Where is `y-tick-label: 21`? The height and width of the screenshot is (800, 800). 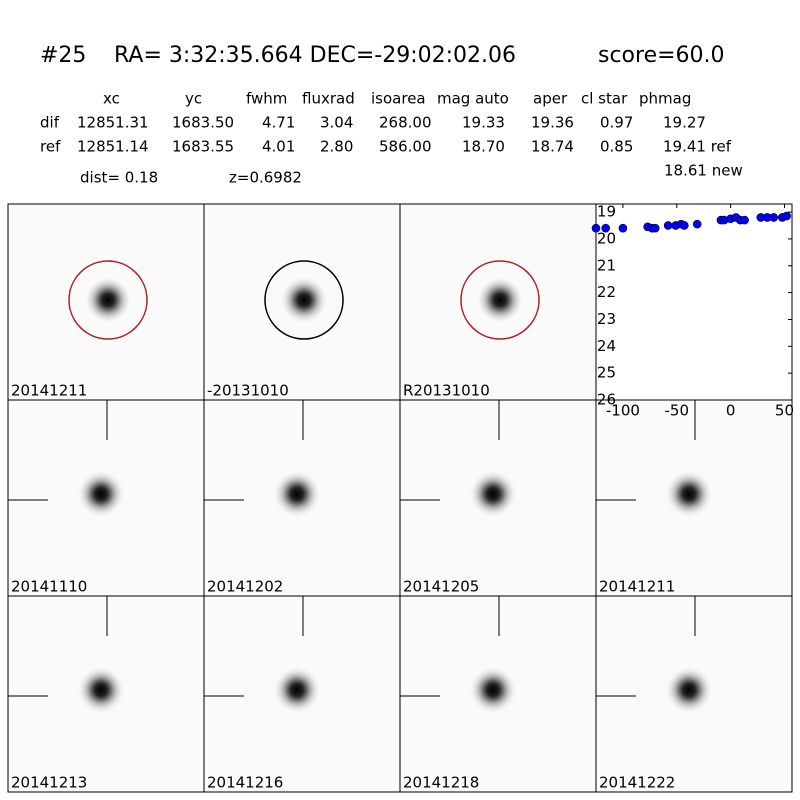 y-tick-label: 21 is located at coordinates (606, 265).